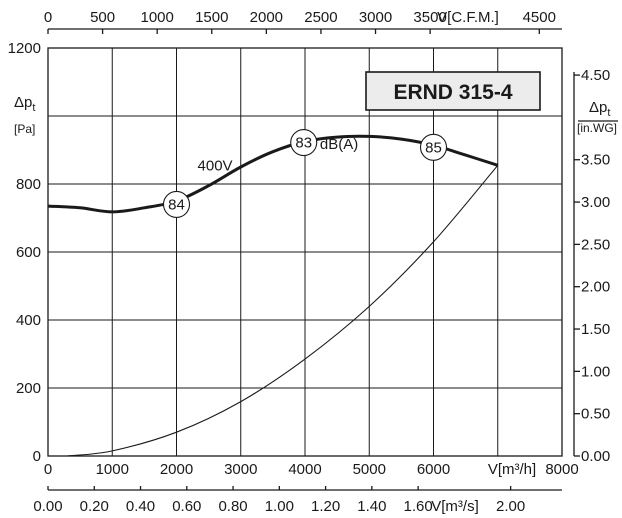 This screenshot has width=622, height=518. I want to click on bottom2-tick-label: 1.60, so click(418, 506).